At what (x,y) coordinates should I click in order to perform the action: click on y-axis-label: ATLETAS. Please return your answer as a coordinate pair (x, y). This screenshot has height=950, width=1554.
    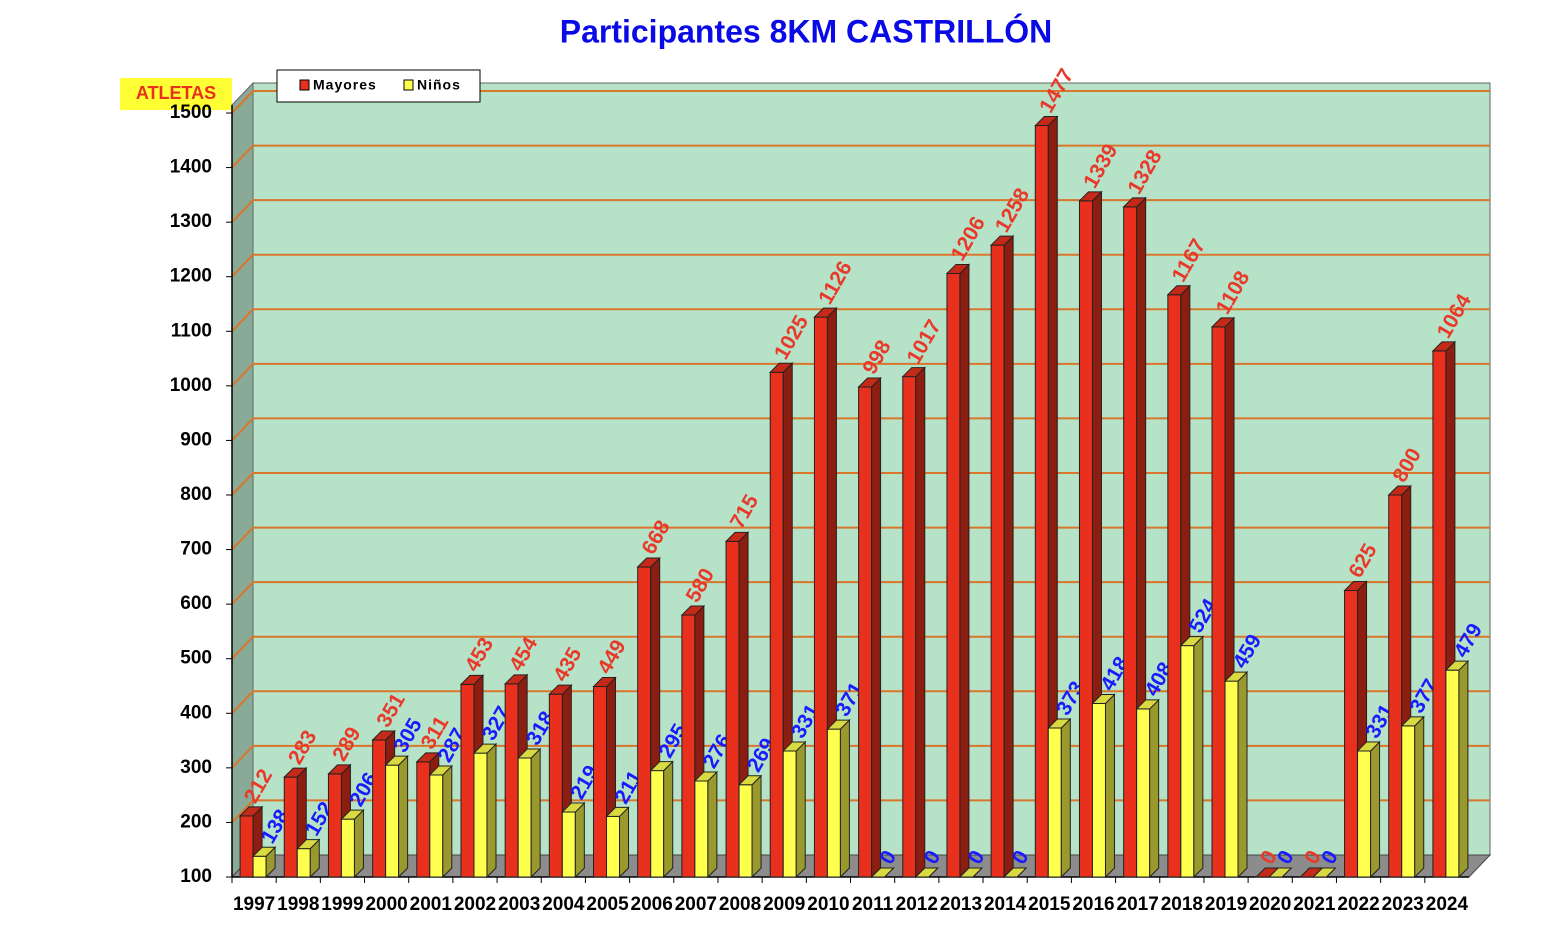
    Looking at the image, I should click on (176, 93).